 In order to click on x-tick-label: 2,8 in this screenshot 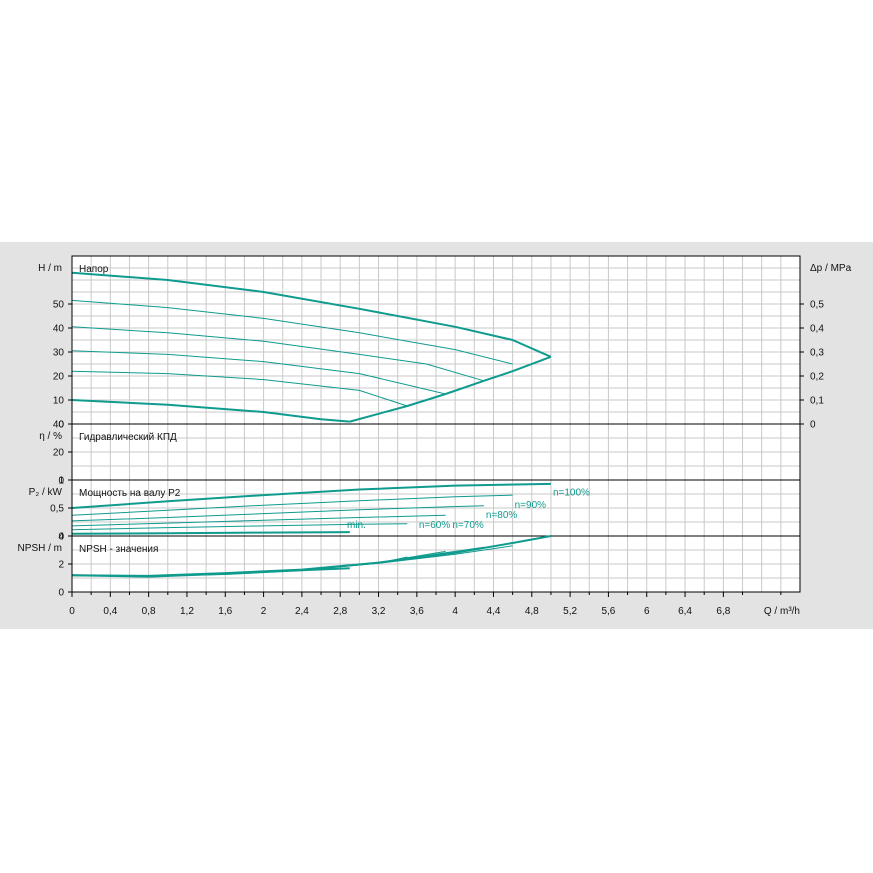, I will do `click(340, 611)`.